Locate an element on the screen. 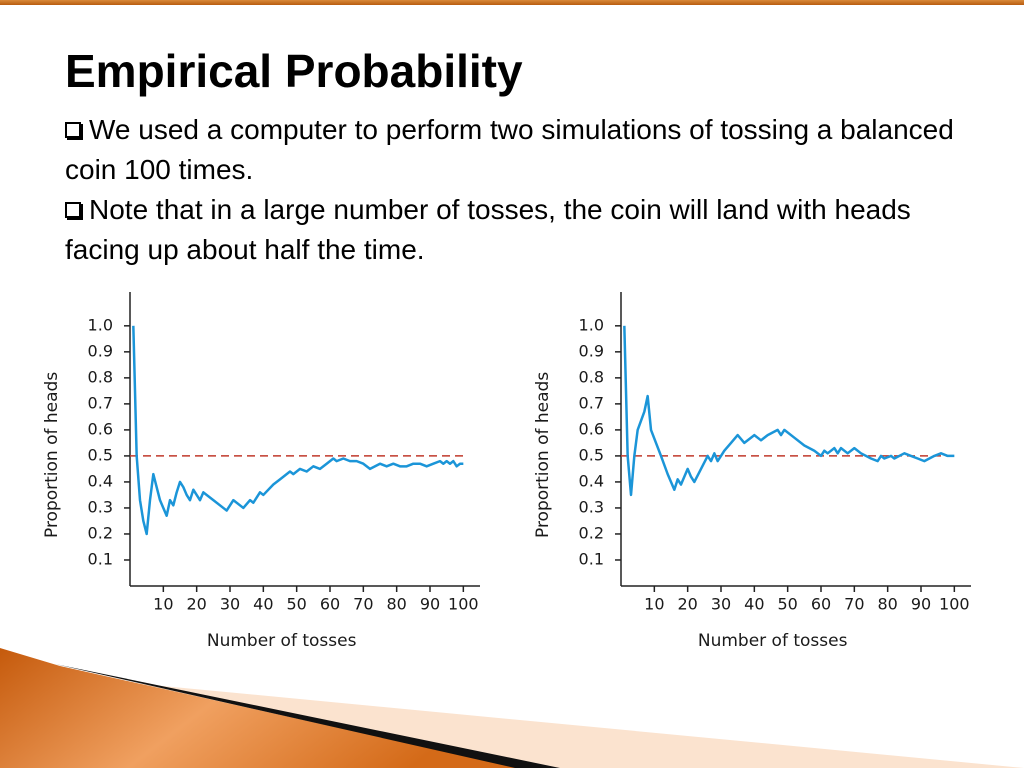  slide-title: Empirical Probability is located at coordinates (294, 71).